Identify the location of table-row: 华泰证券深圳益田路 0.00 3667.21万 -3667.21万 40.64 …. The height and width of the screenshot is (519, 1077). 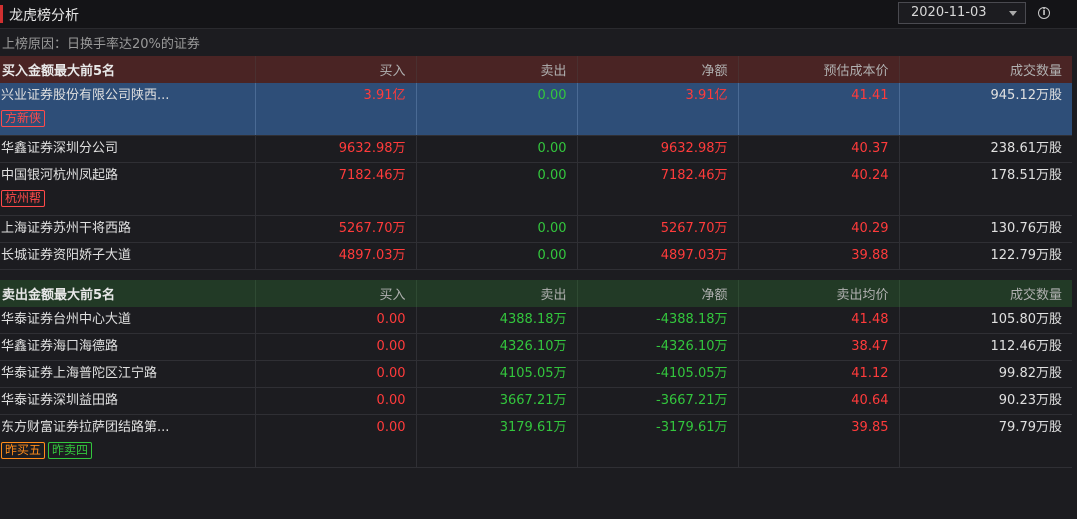
(536, 401).